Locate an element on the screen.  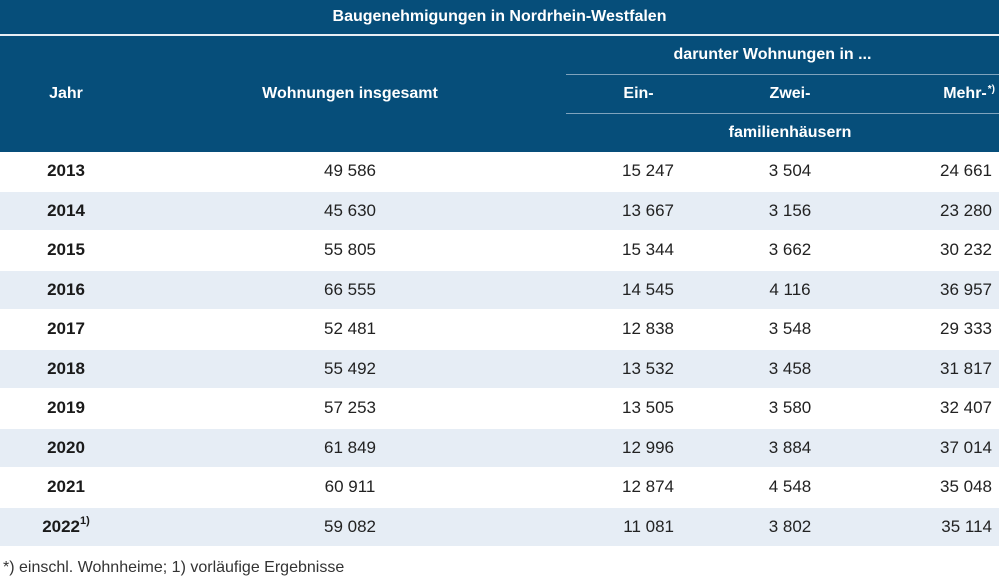
cell-zwei: 3 504 is located at coordinates (790, 171).